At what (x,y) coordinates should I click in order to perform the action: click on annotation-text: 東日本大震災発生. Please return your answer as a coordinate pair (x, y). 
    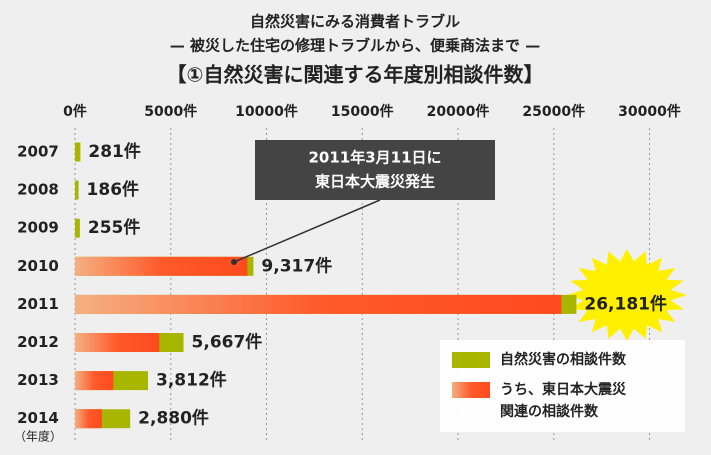
    Looking at the image, I should click on (375, 182).